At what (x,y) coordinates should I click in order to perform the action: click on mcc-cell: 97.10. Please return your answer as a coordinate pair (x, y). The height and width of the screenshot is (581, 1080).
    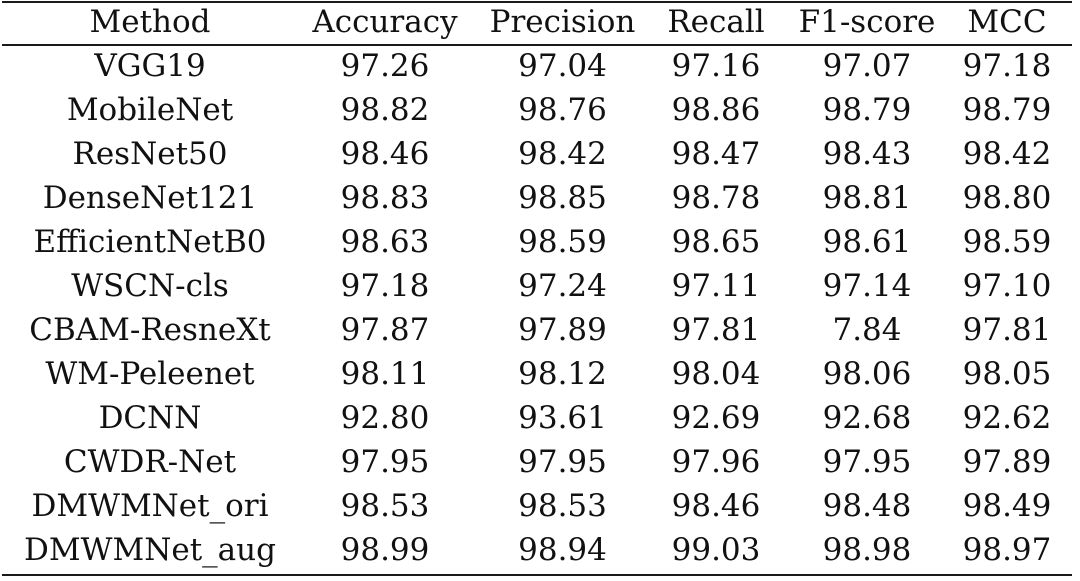
    Looking at the image, I should click on (1007, 286).